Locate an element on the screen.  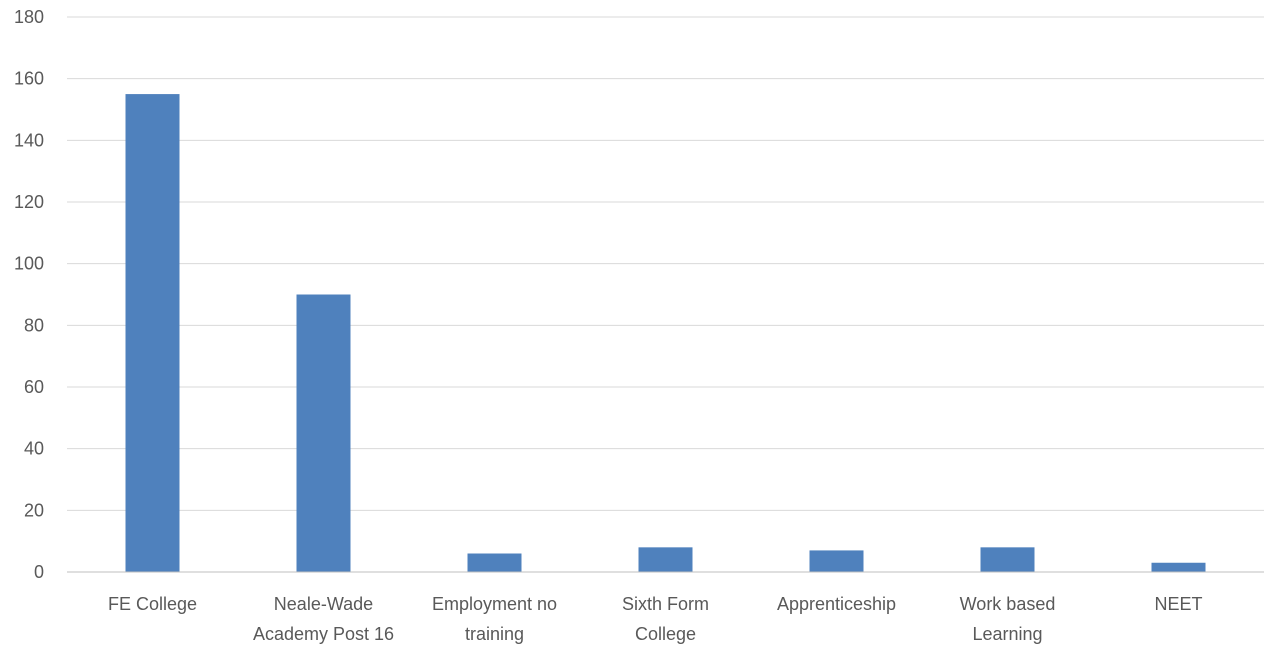
y-tick-label: 120 is located at coordinates (29, 202).